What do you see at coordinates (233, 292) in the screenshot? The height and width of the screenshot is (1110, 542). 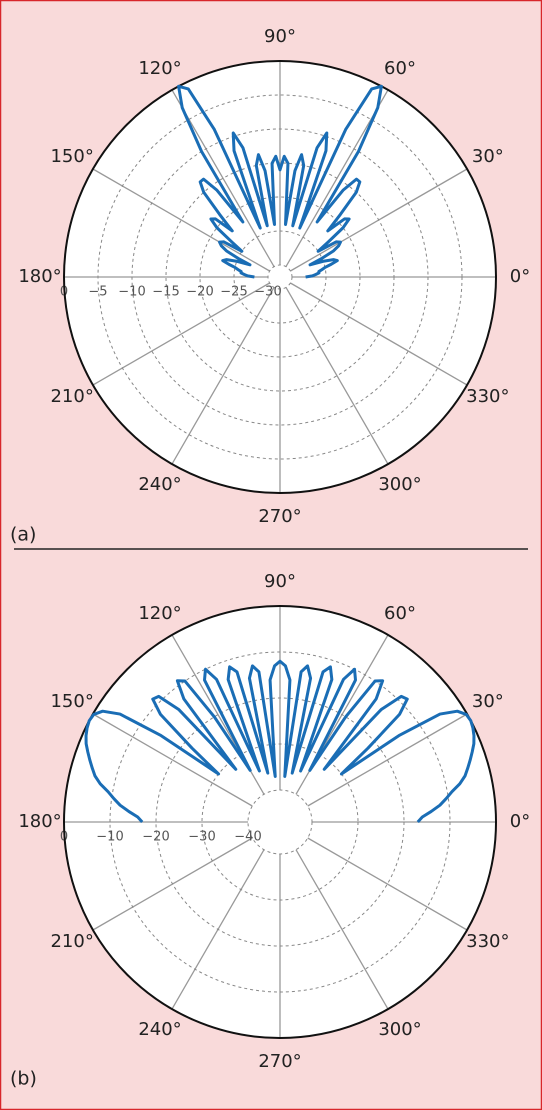 I see `radial-label: −25` at bounding box center [233, 292].